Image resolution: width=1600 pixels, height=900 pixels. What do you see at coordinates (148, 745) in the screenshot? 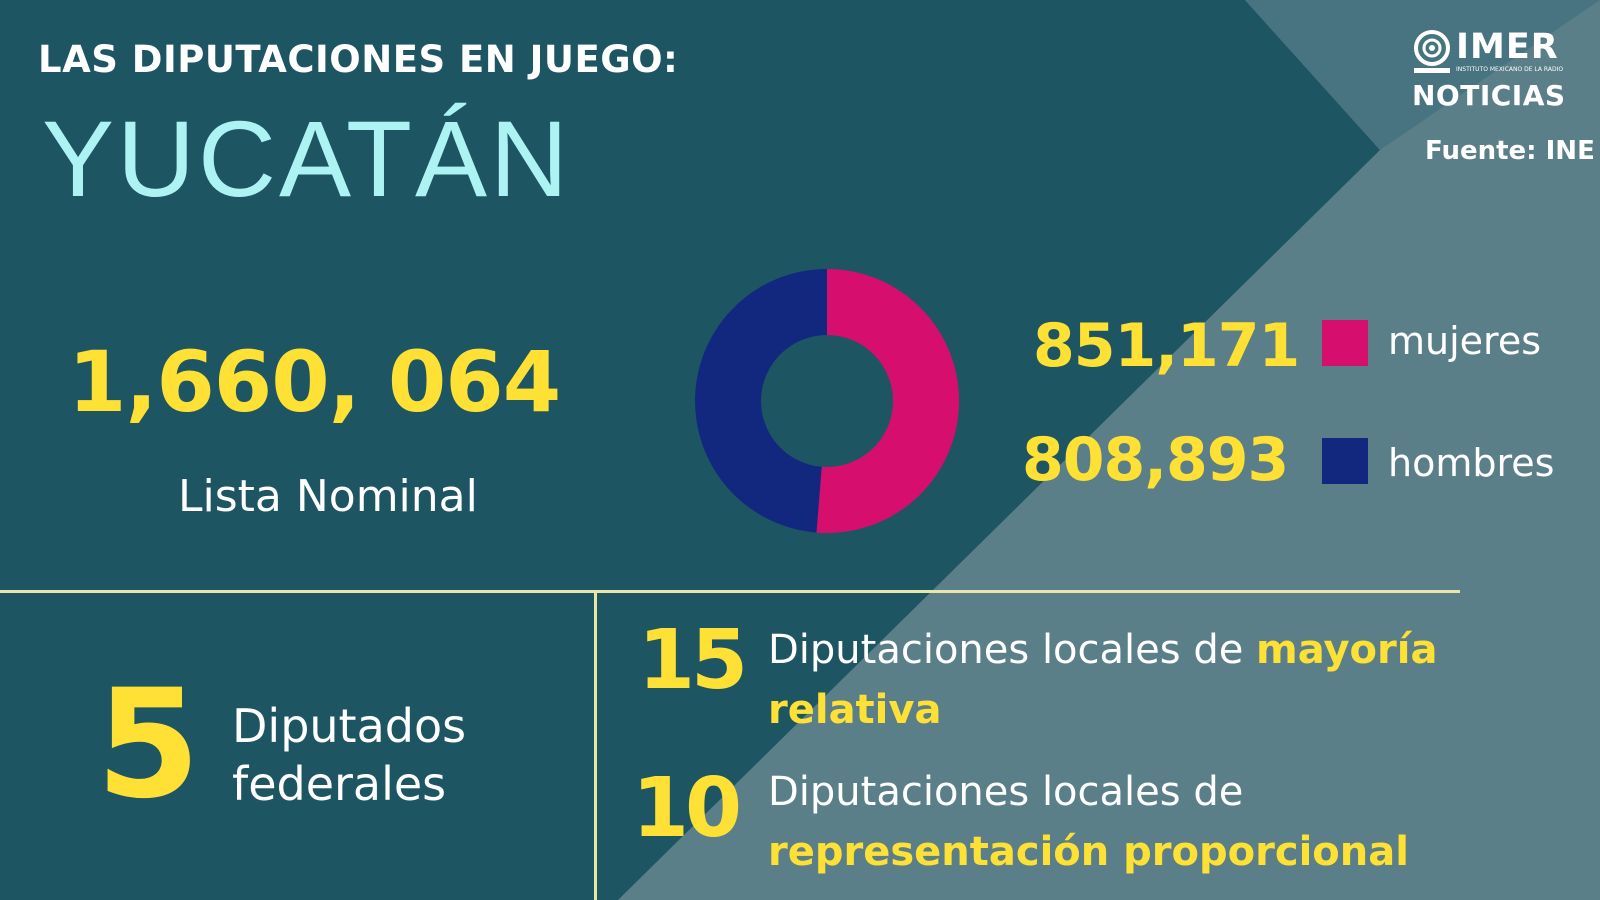
I see `diputados-federales-count: 5` at bounding box center [148, 745].